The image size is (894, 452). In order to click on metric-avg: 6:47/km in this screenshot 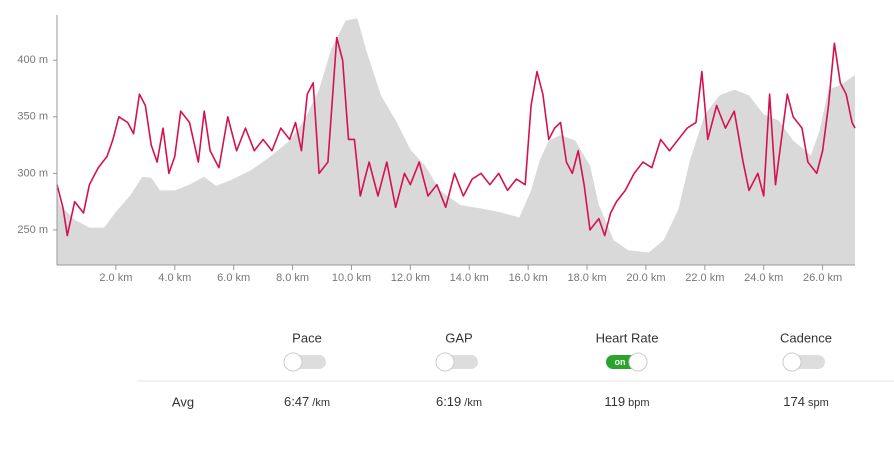, I will do `click(307, 401)`.